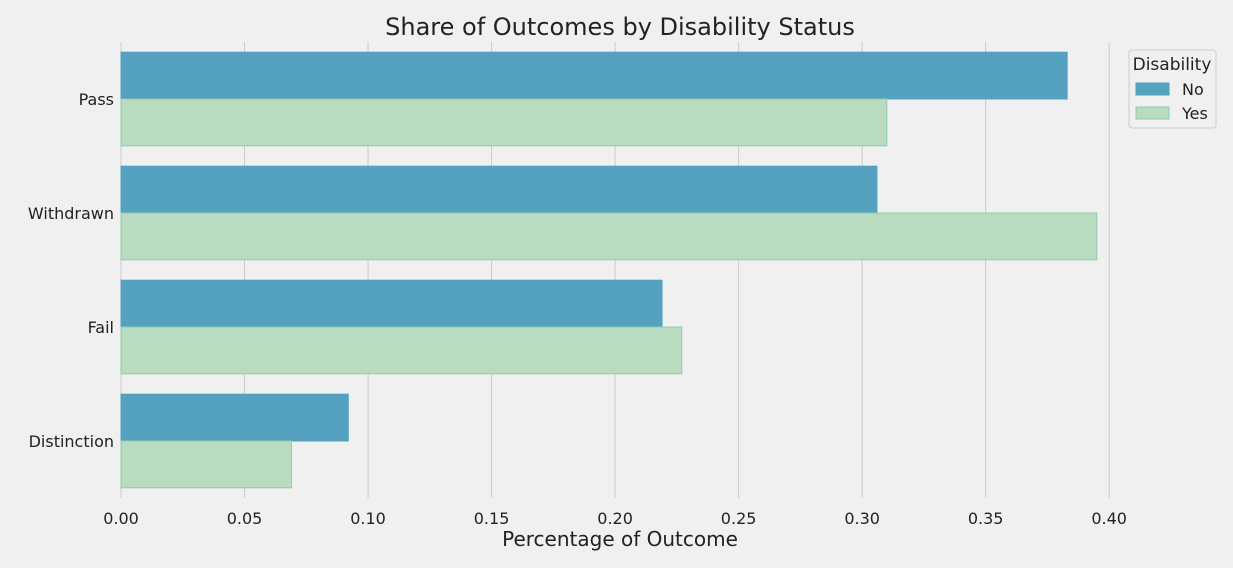  Describe the element at coordinates (234, 417) in the screenshot. I see `bar-distinction-no` at that location.